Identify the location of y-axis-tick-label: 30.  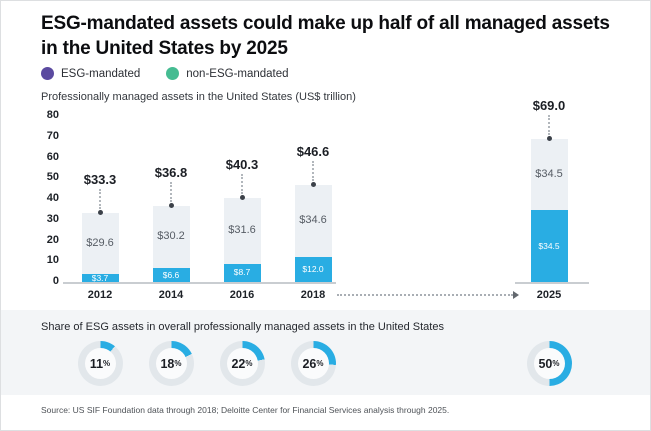
(52, 218).